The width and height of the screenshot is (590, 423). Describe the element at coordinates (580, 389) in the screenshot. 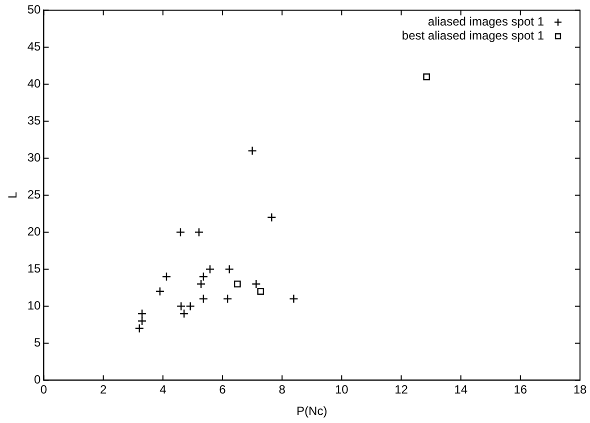

I see `x-tick-label: 18` at that location.